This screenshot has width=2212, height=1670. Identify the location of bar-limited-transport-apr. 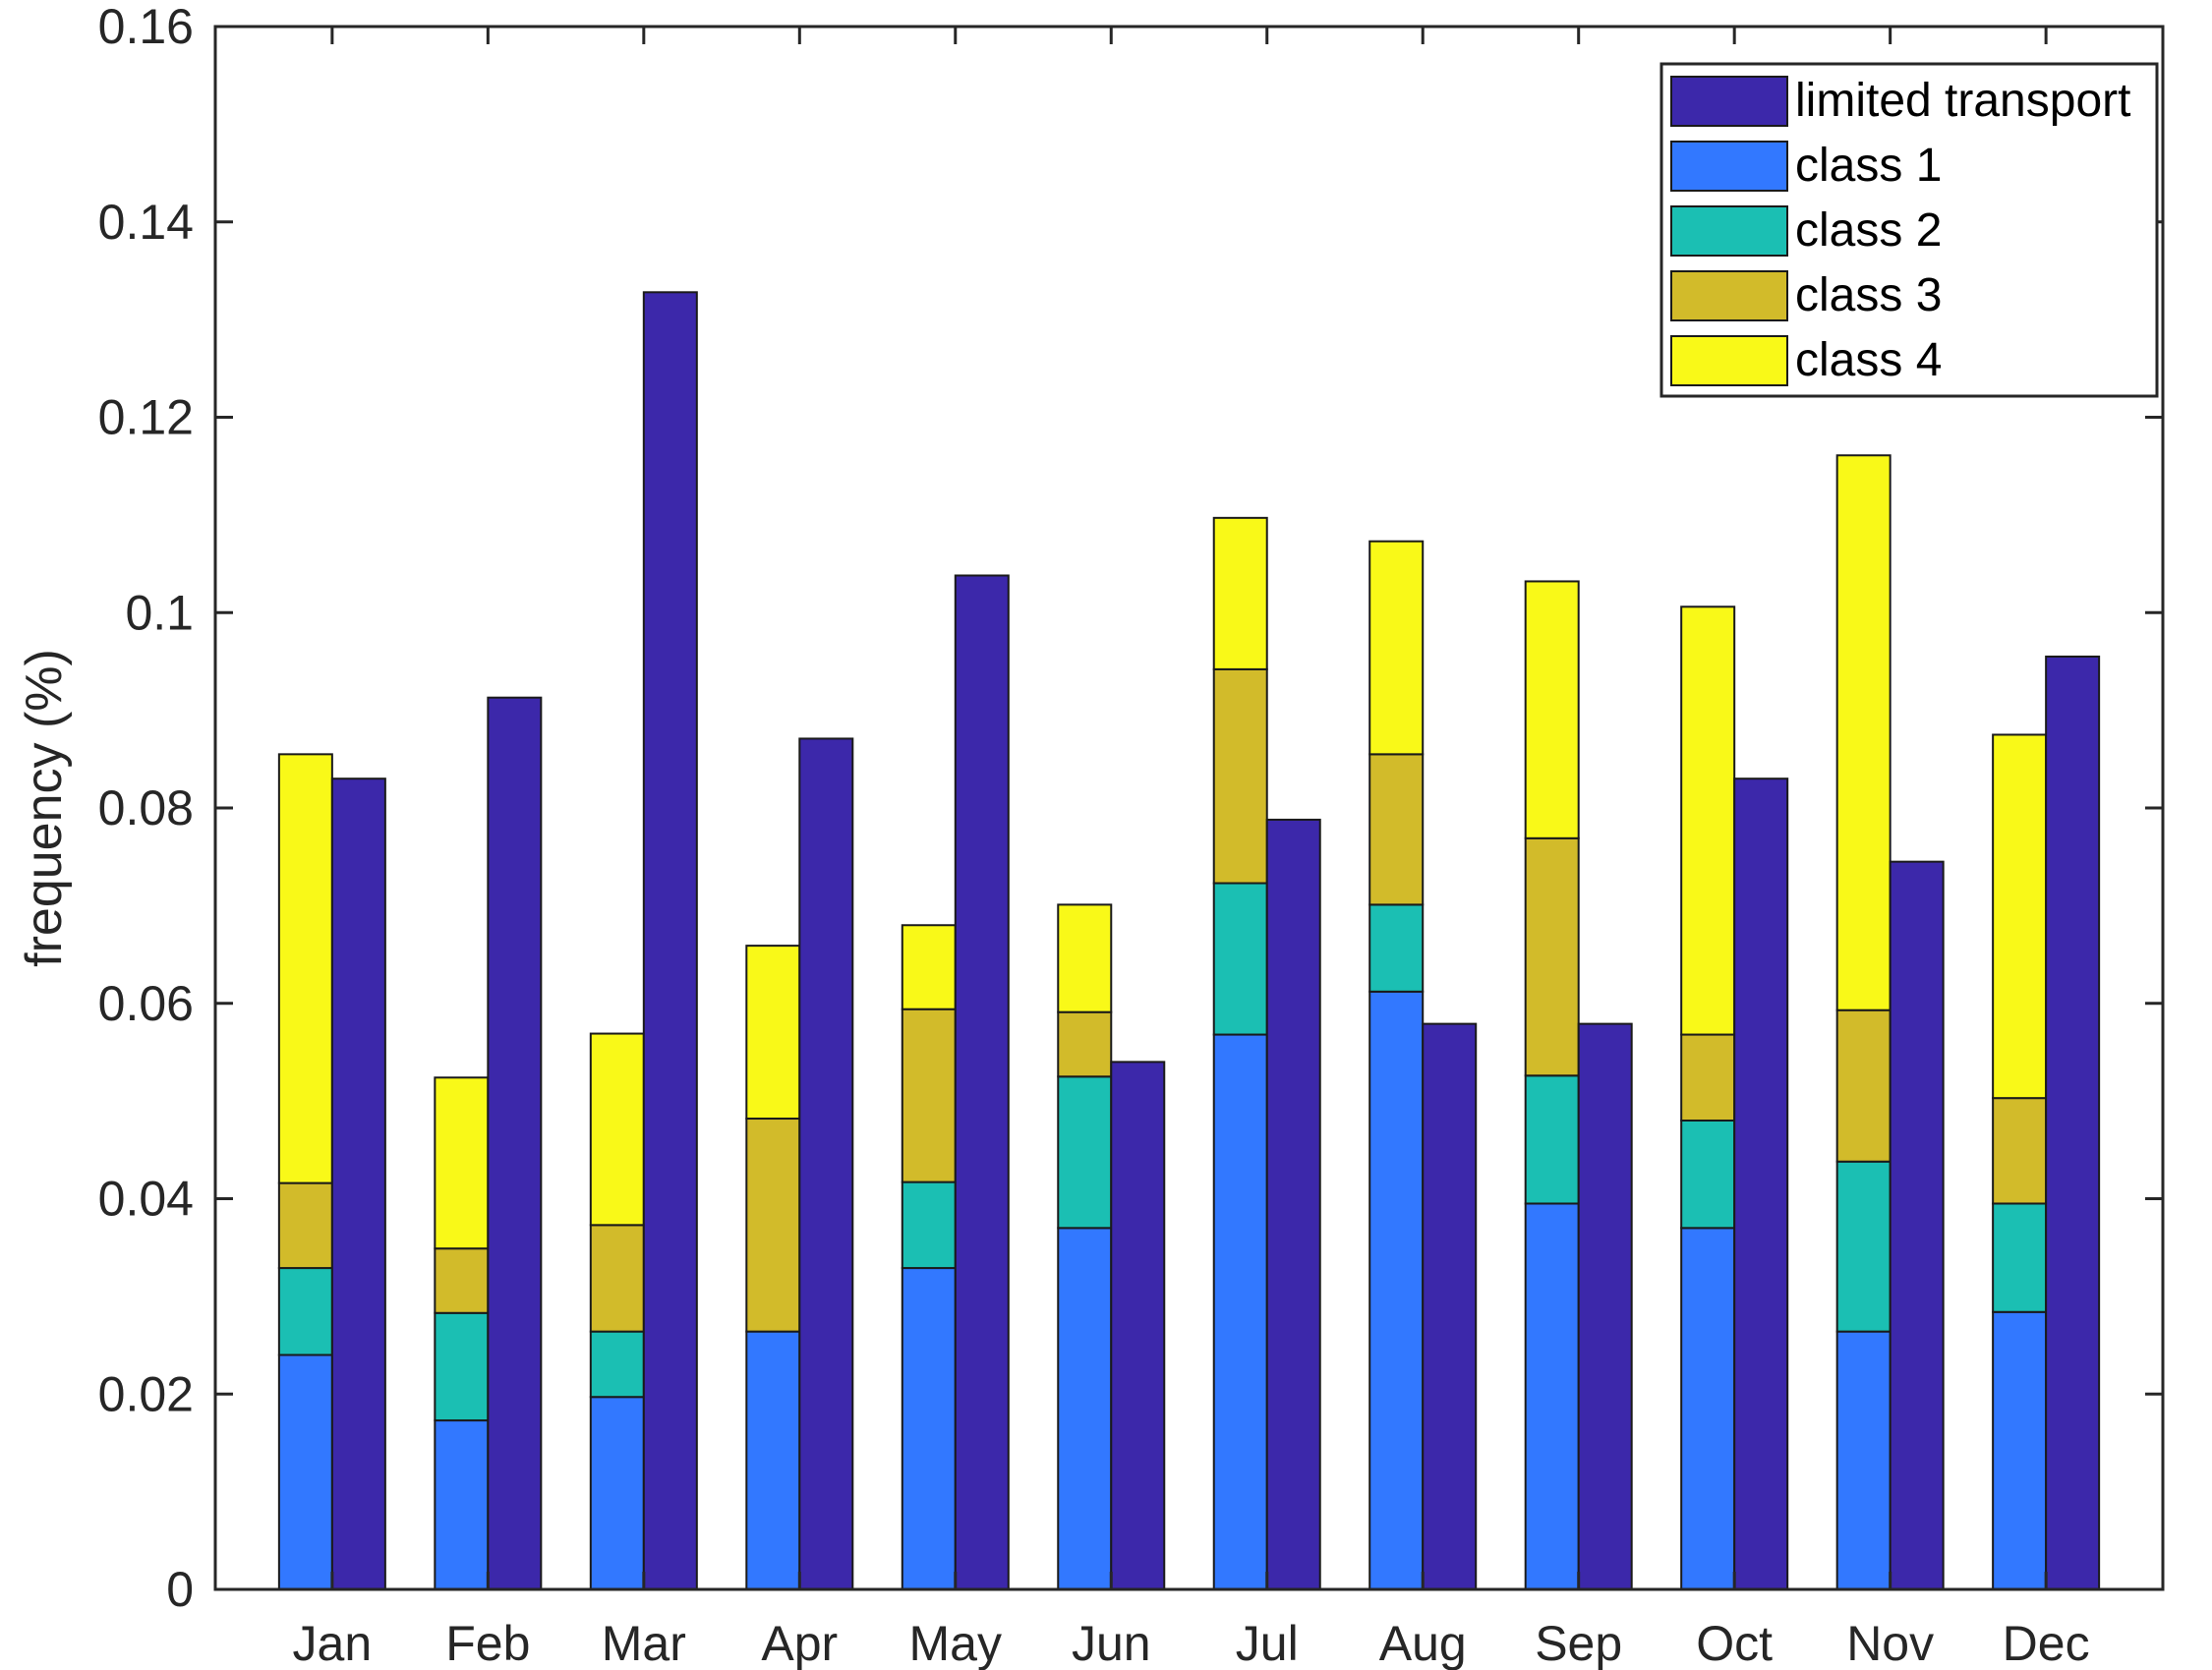
(826, 1163).